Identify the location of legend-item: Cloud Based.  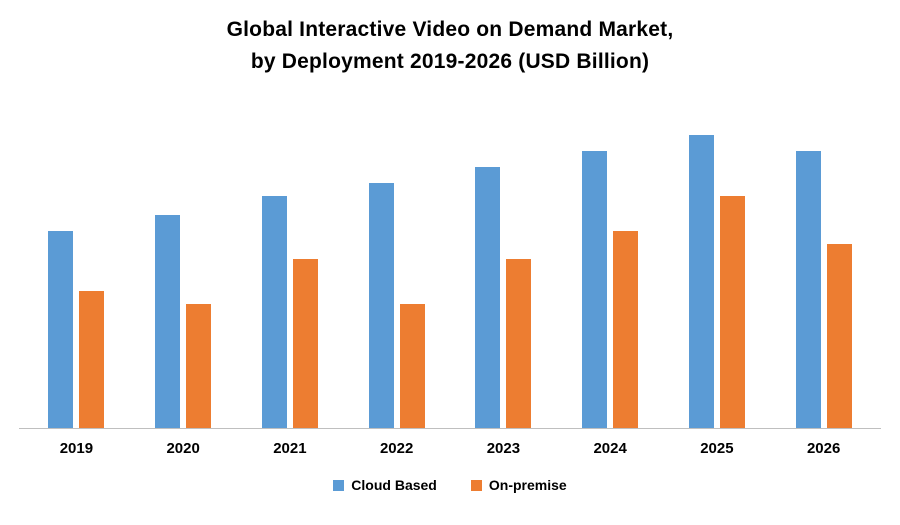
(385, 485).